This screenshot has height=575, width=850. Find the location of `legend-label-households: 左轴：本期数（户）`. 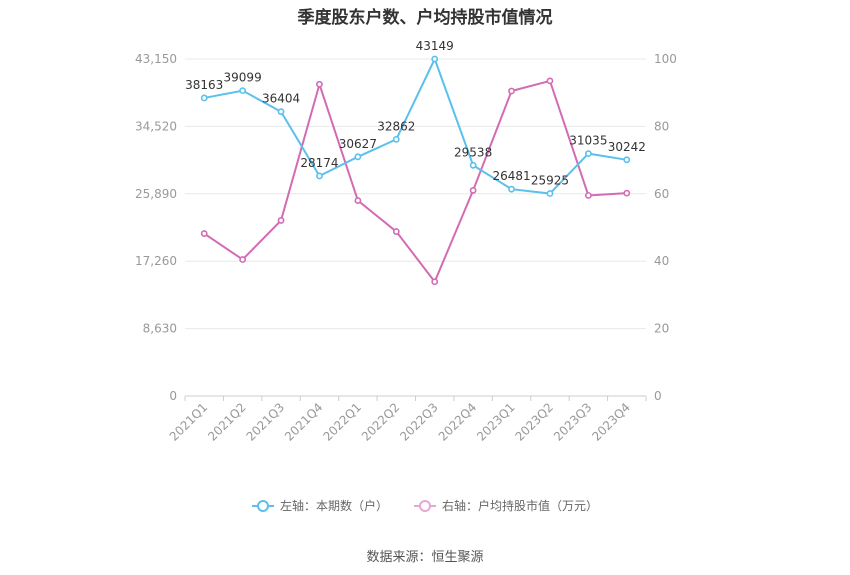

legend-label-households: 左轴：本期数（户） is located at coordinates (333, 506).